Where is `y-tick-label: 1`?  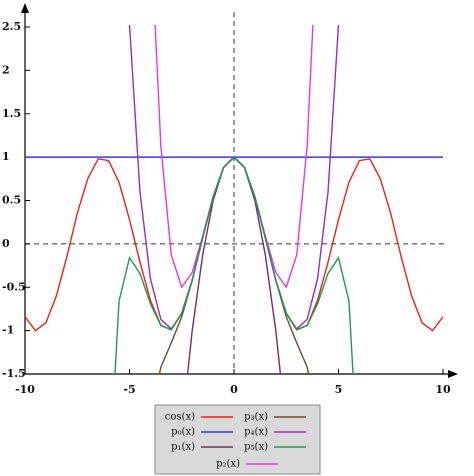
y-tick-label: 1 is located at coordinates (6, 156).